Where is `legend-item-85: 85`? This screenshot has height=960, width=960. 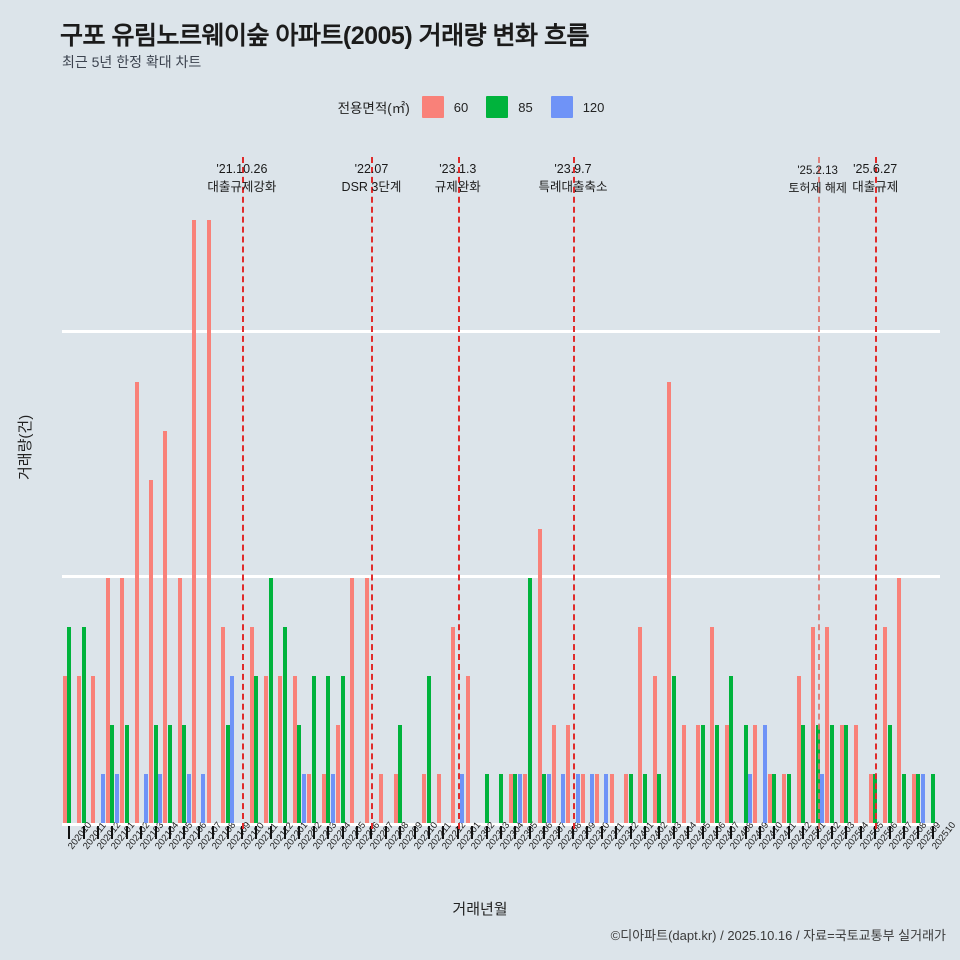
legend-item-85: 85 is located at coordinates (509, 107).